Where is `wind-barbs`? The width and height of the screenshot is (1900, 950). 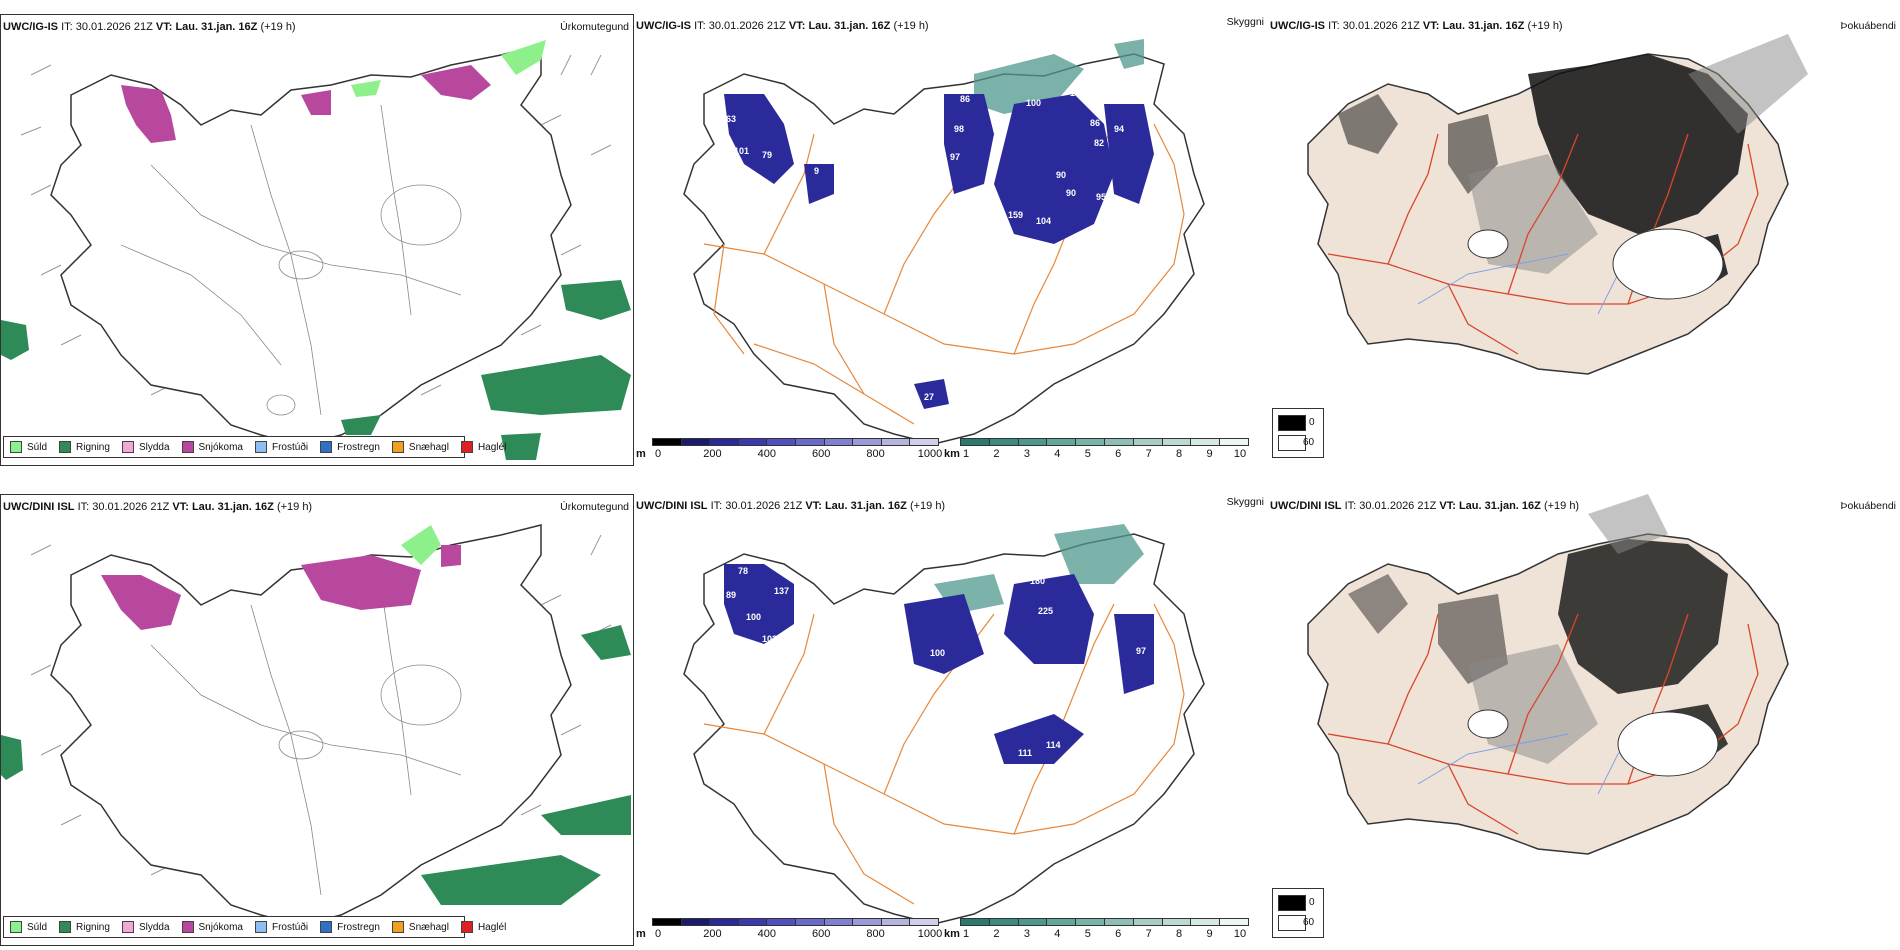
wind-barbs is located at coordinates (316, 225).